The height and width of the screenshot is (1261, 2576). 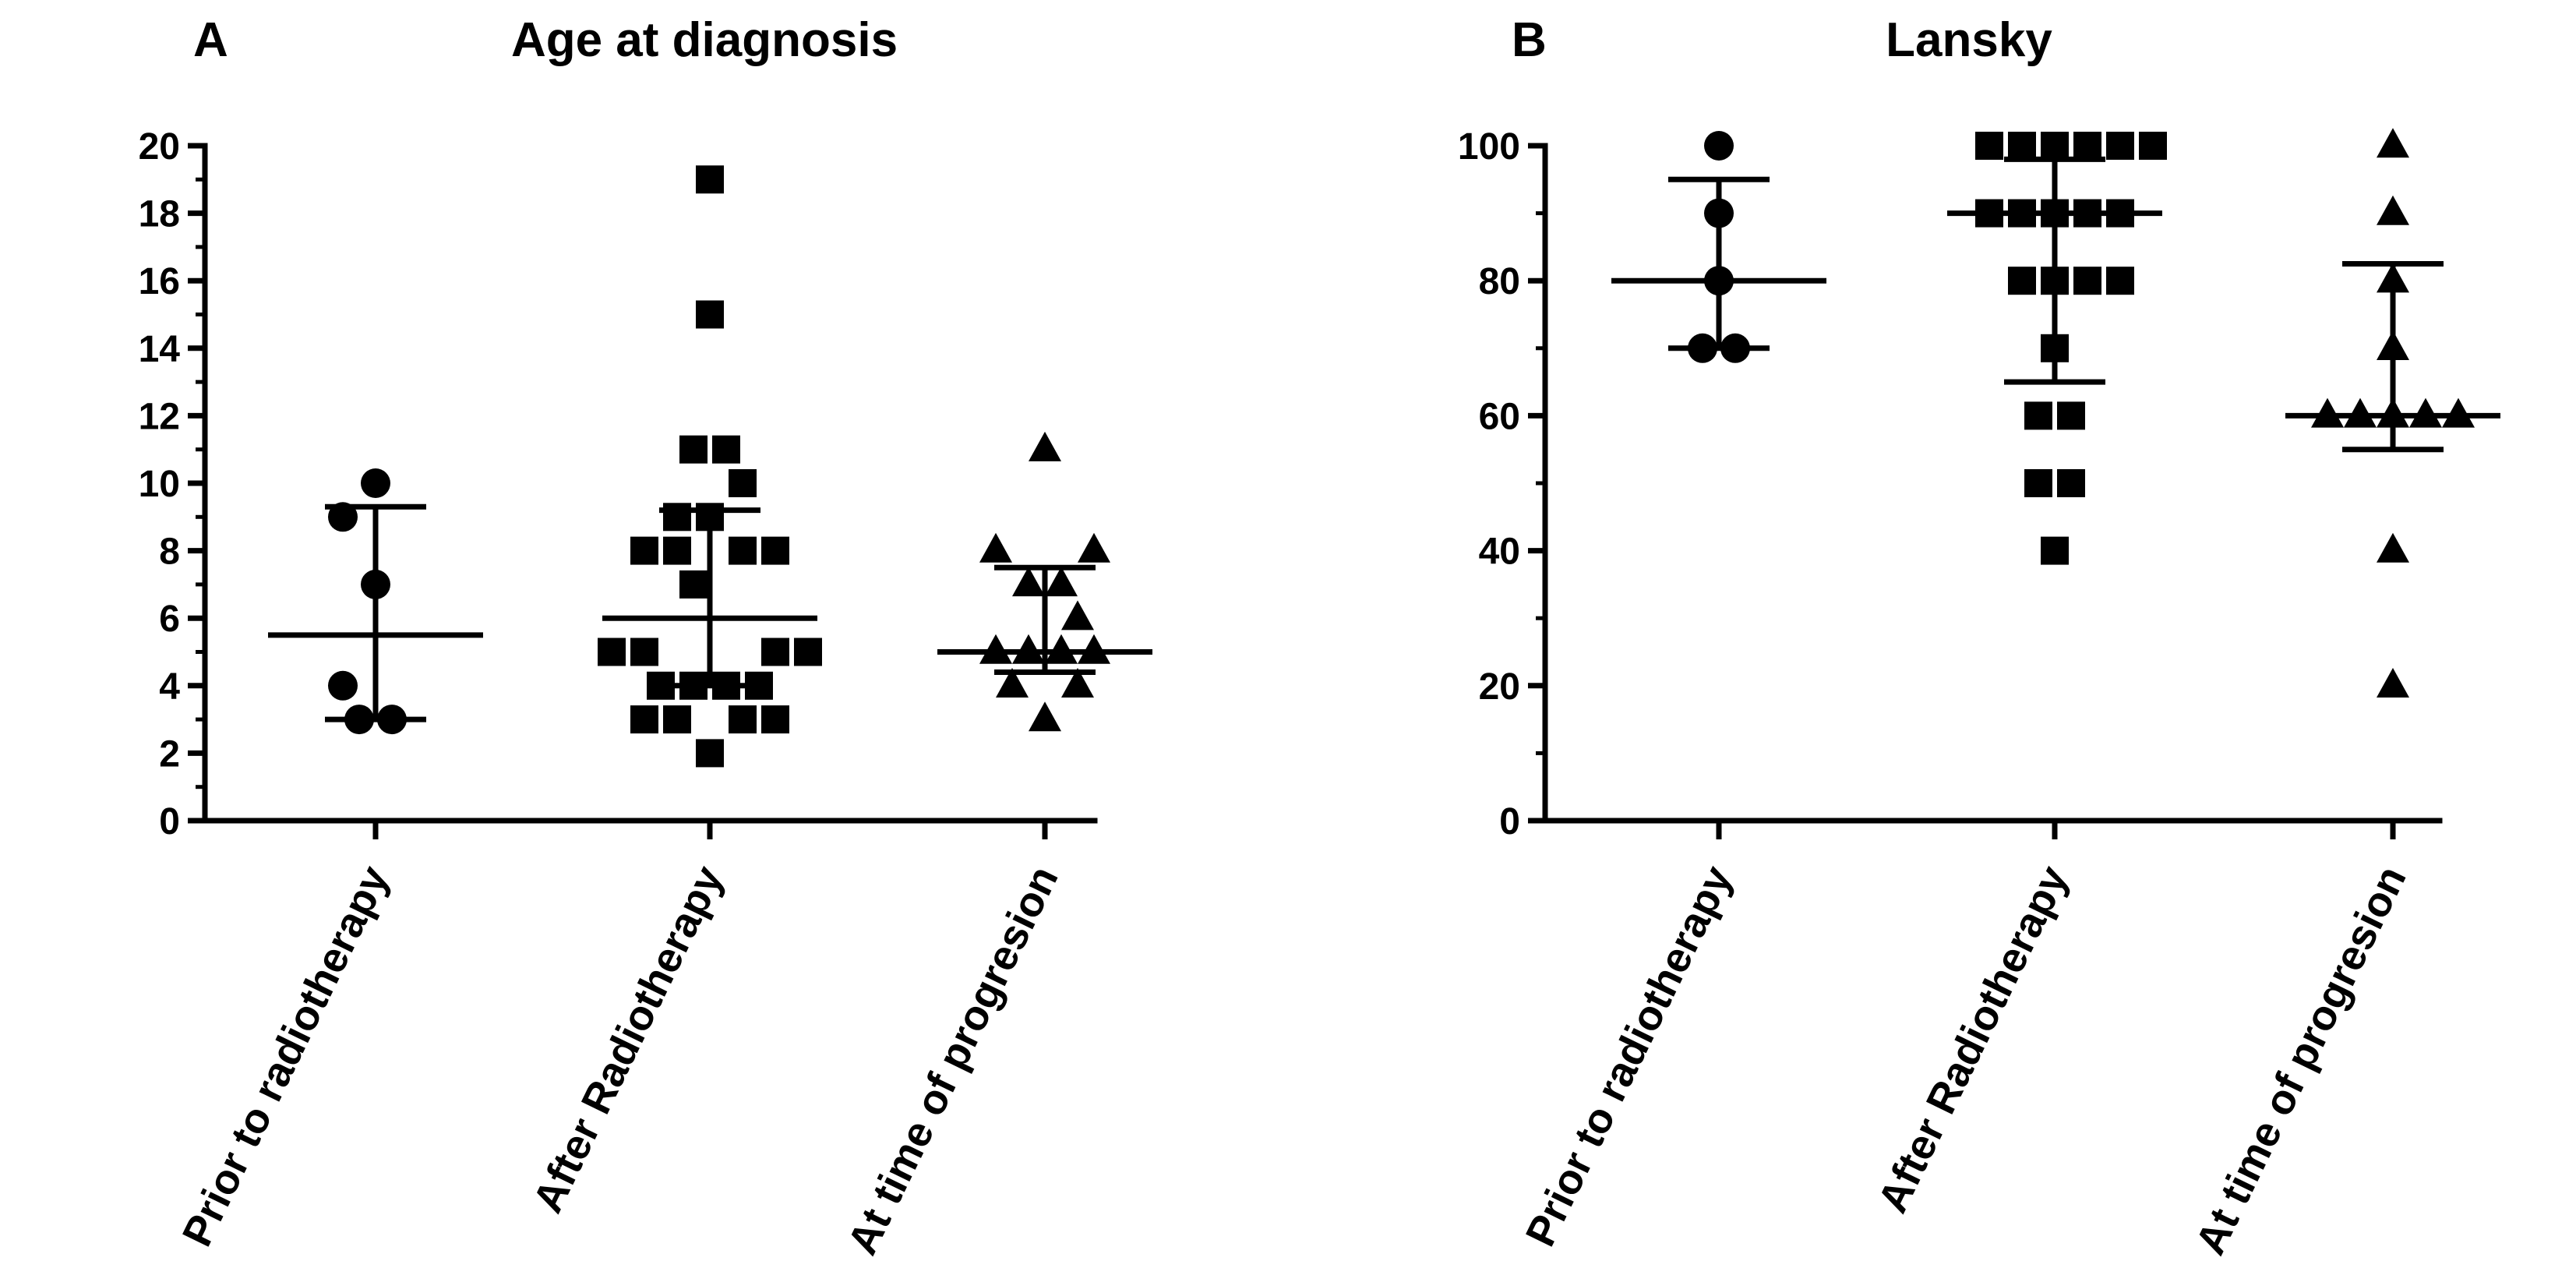 What do you see at coordinates (628, 1040) in the screenshot?
I see `panel-a-category-label: After Radiotherapy` at bounding box center [628, 1040].